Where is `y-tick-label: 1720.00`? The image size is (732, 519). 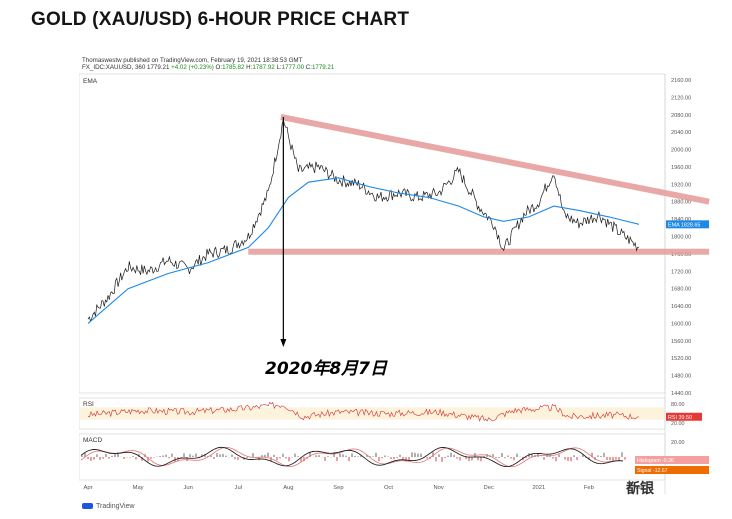 y-tick-label: 1720.00 is located at coordinates (681, 272).